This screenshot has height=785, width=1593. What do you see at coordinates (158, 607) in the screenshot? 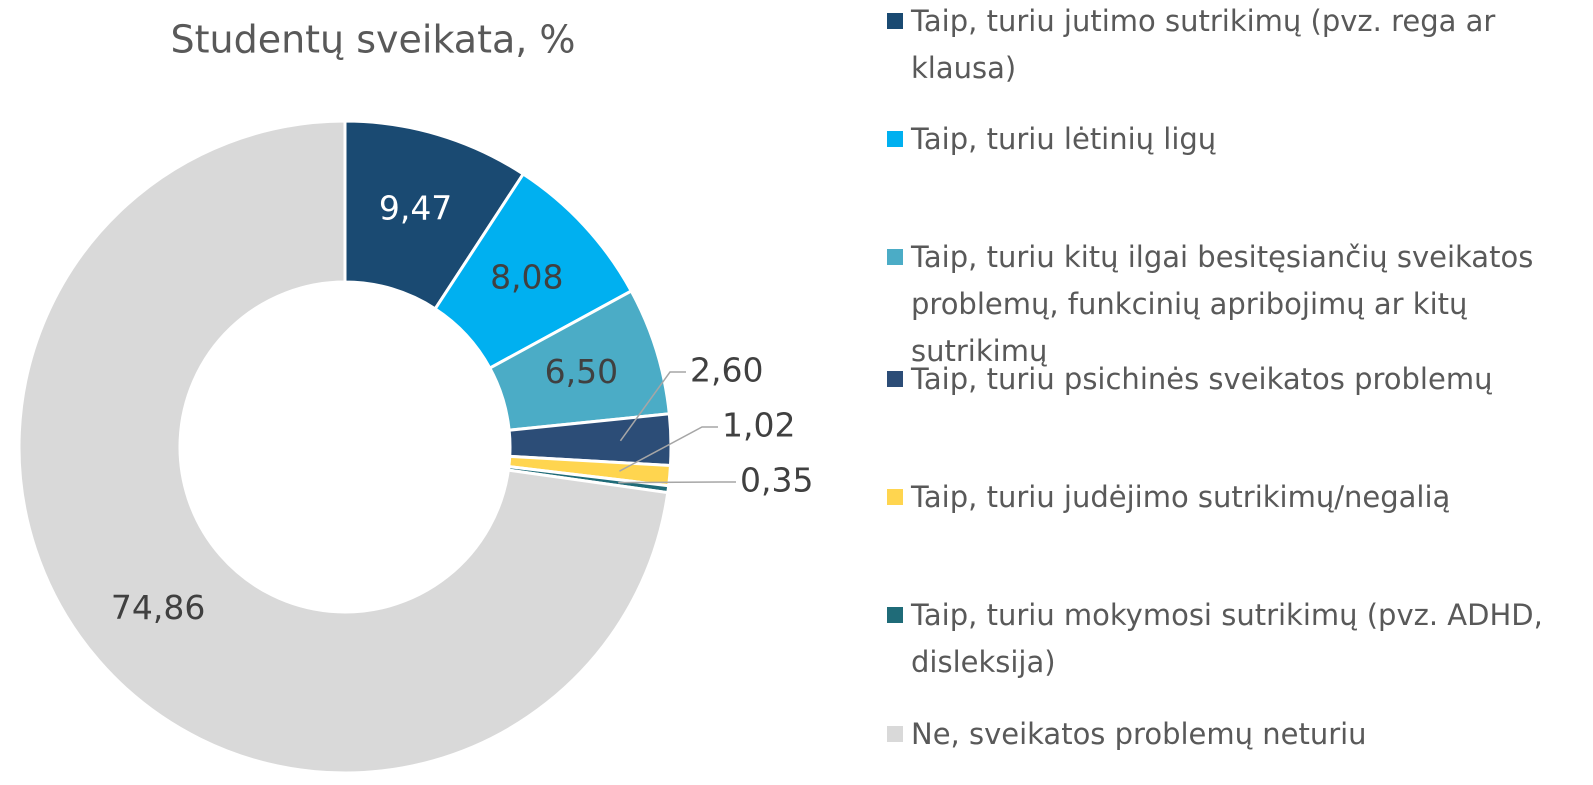
I see `data-label: 74,86` at bounding box center [158, 607].